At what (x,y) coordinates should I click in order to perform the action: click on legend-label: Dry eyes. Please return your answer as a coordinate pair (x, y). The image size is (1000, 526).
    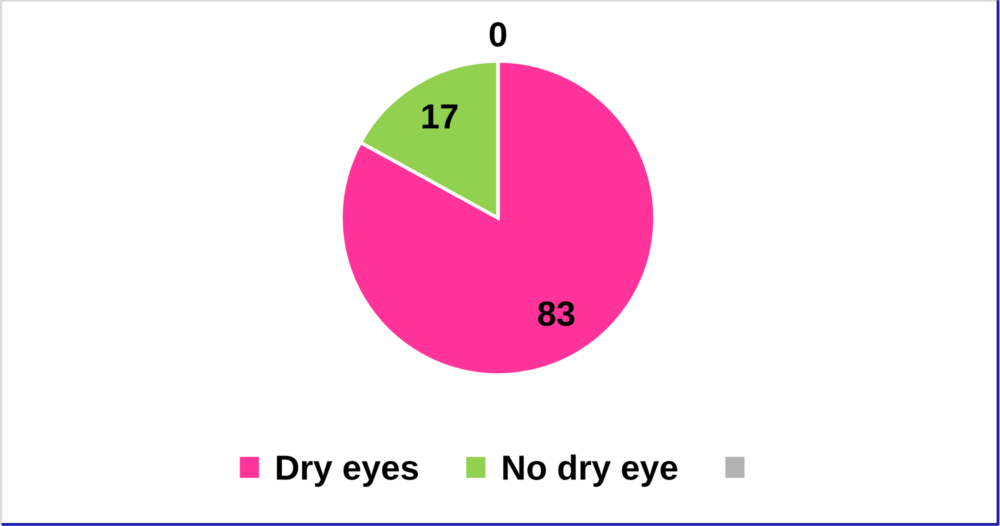
    Looking at the image, I should click on (347, 471).